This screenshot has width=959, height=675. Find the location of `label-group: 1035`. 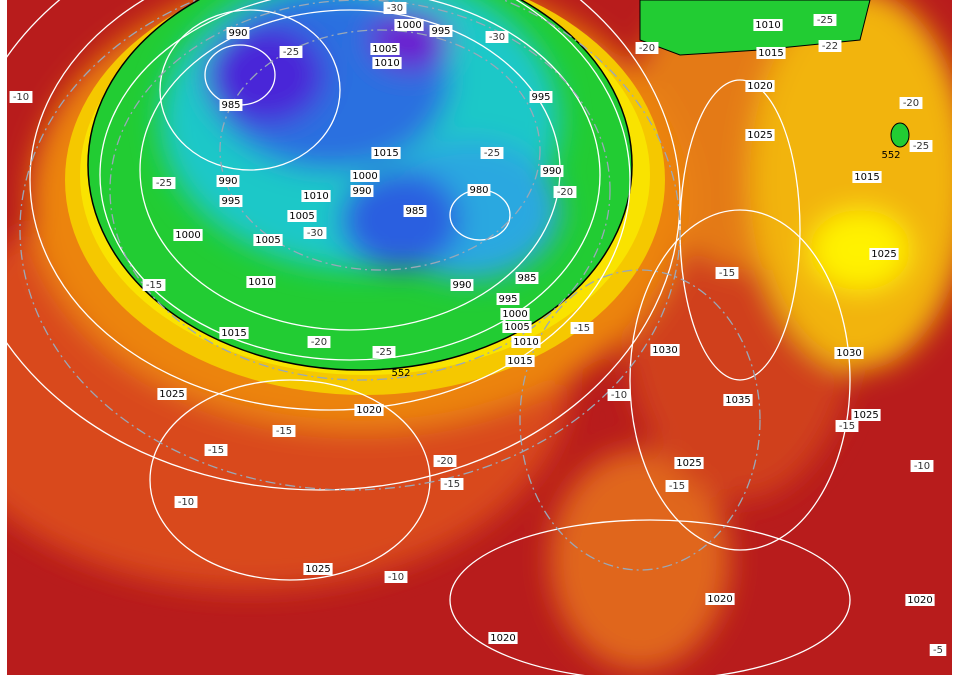

label-group: 1035 is located at coordinates (738, 400).